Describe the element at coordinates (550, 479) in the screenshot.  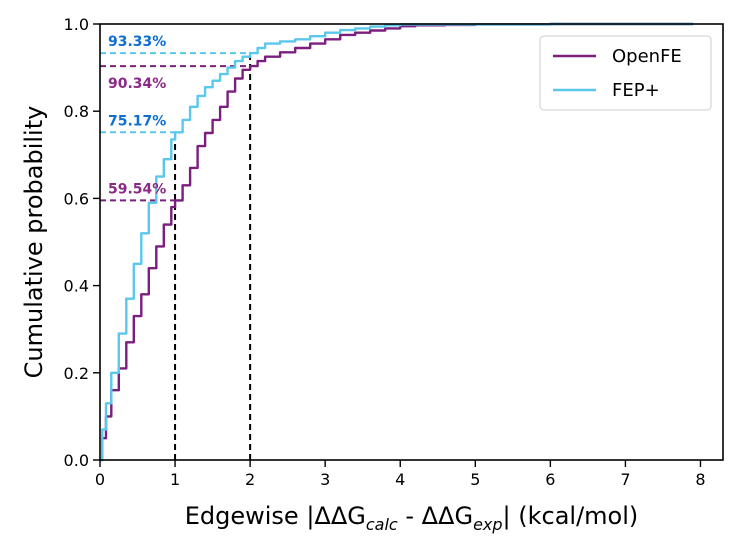
I see `x-tick-label: 6` at that location.